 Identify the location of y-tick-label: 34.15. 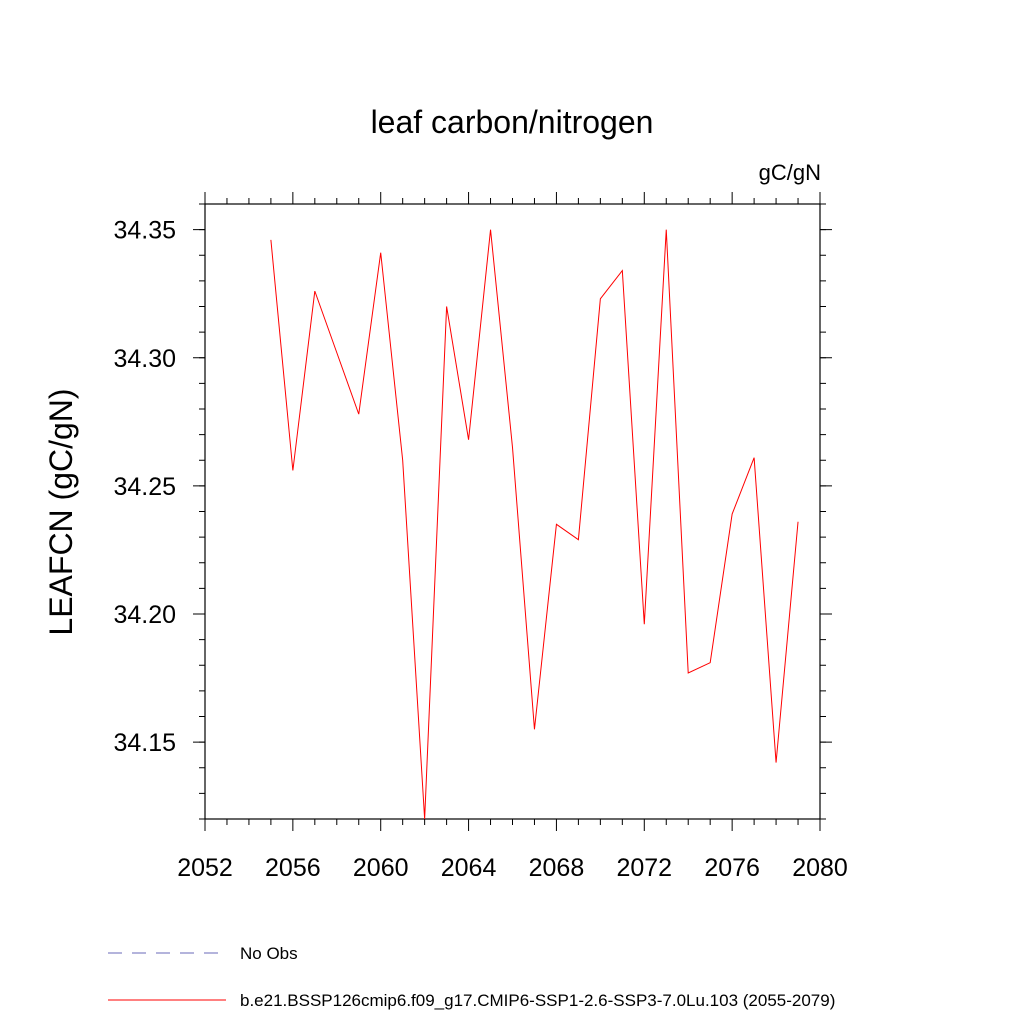
(144, 743).